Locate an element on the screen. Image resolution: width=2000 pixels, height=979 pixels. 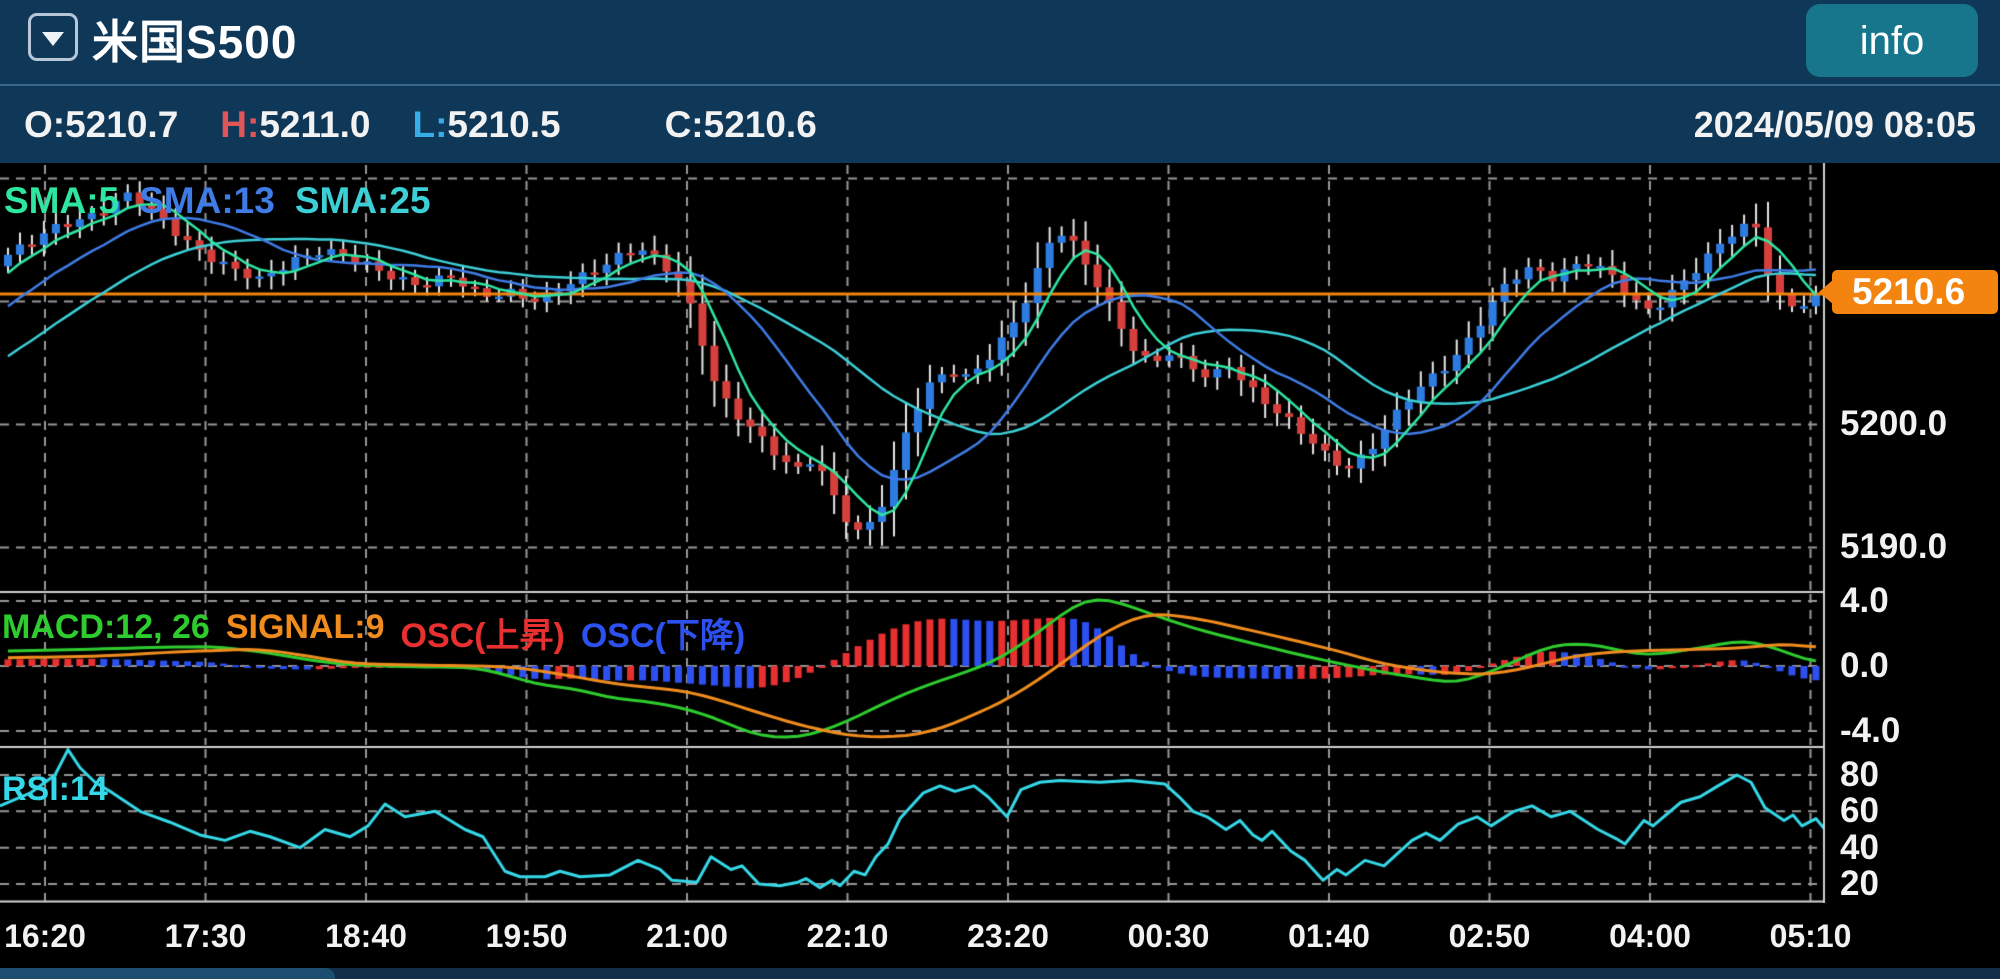
legend-item-signal-9: SIGNAL:9 is located at coordinates (305, 627).